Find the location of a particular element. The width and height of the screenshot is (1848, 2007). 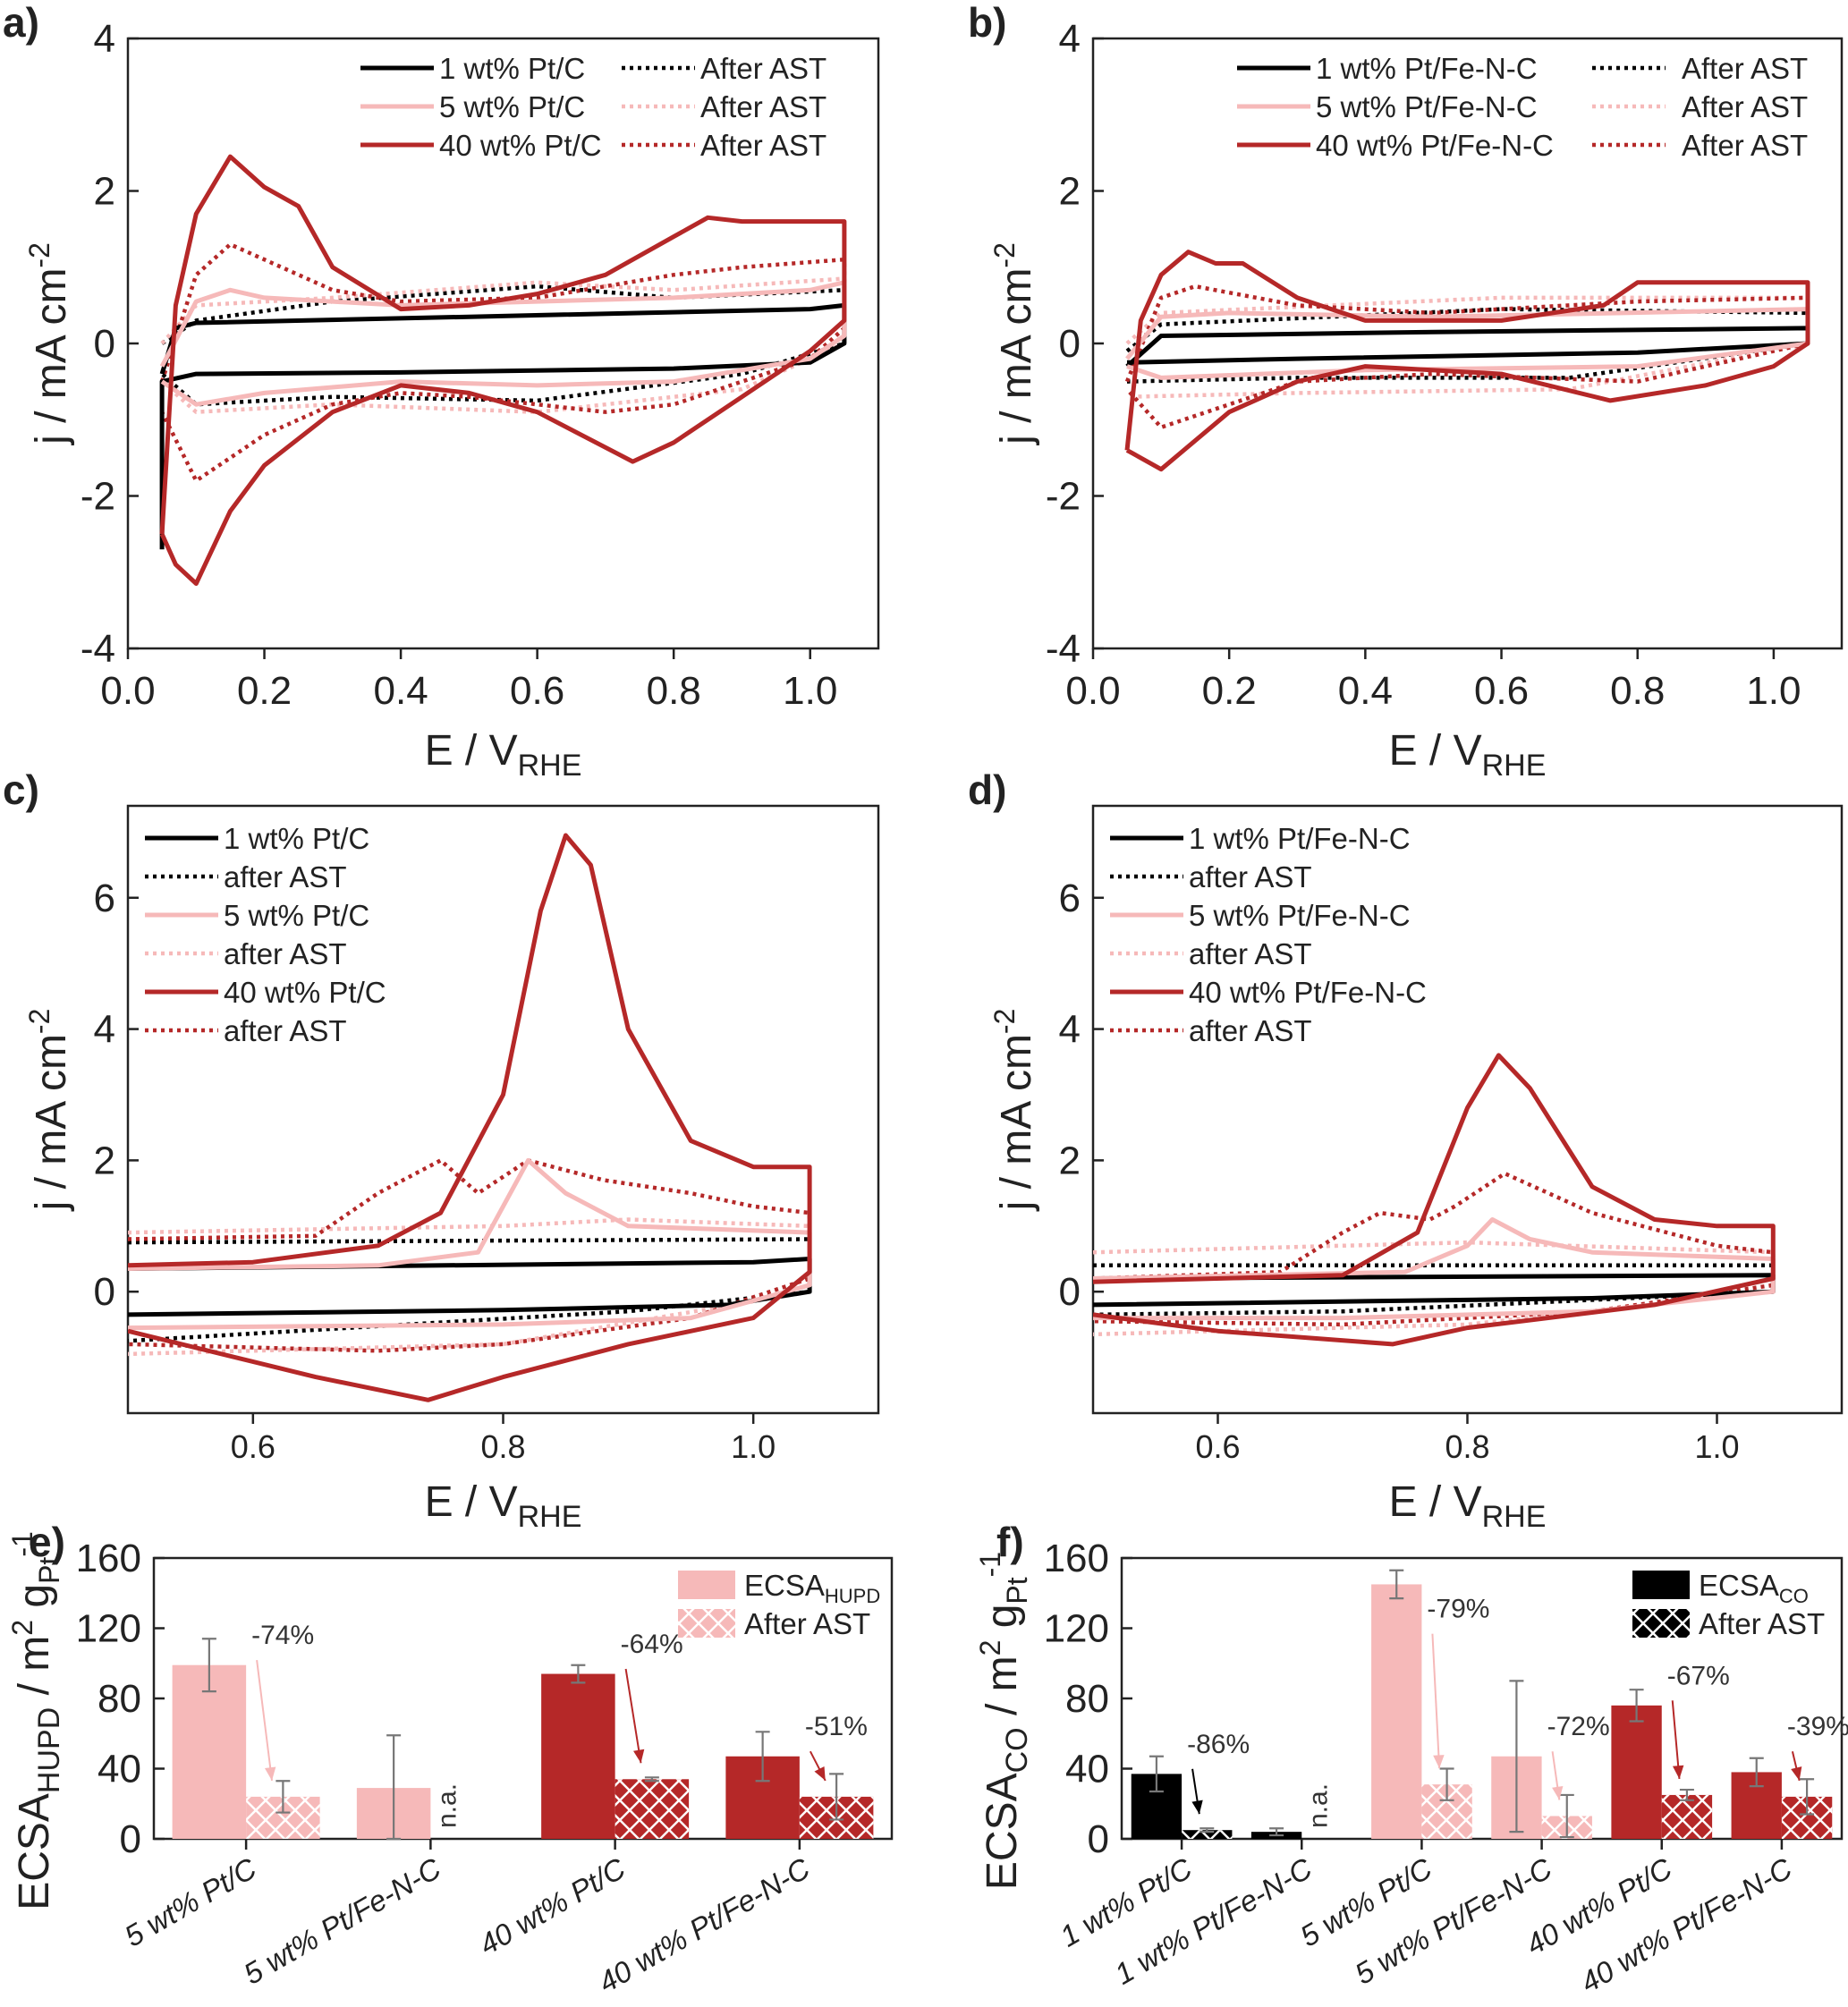

legend-label: 5 wt% Pt/C is located at coordinates (296, 915).